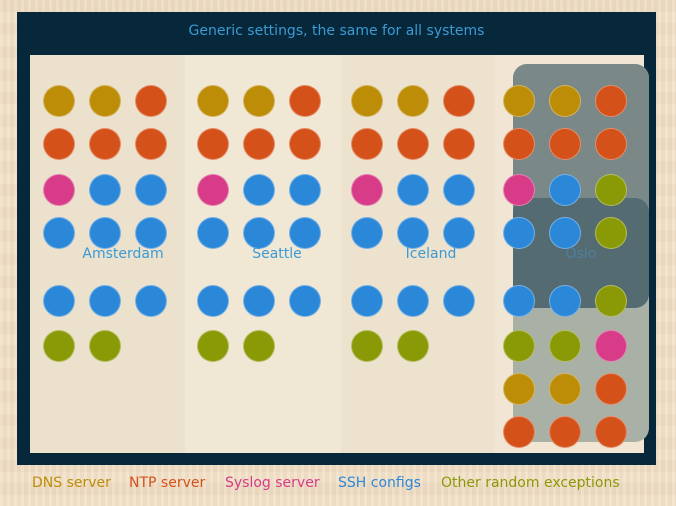 The width and height of the screenshot is (676, 506). What do you see at coordinates (272, 483) in the screenshot?
I see `legend-syslog-server: Syslog server` at bounding box center [272, 483].